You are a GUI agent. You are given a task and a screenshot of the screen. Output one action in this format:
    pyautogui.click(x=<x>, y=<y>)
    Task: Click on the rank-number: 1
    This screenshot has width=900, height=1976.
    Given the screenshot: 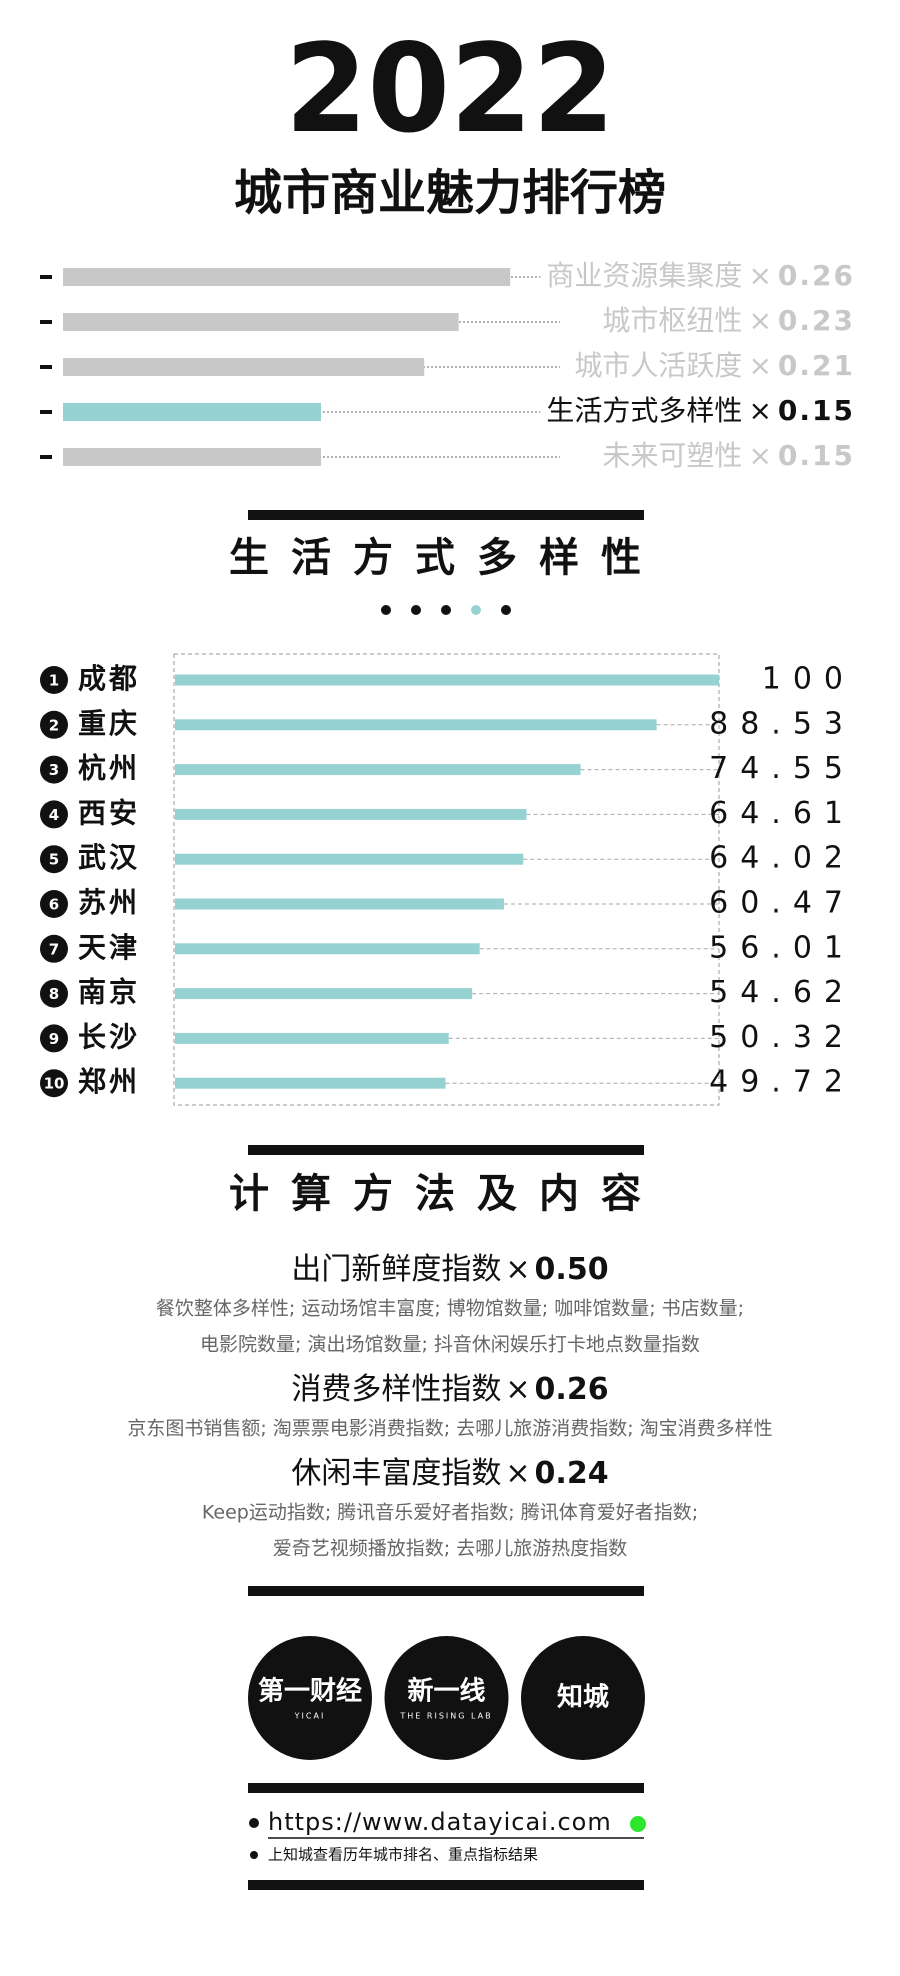 What is the action you would take?
    pyautogui.click(x=54, y=681)
    